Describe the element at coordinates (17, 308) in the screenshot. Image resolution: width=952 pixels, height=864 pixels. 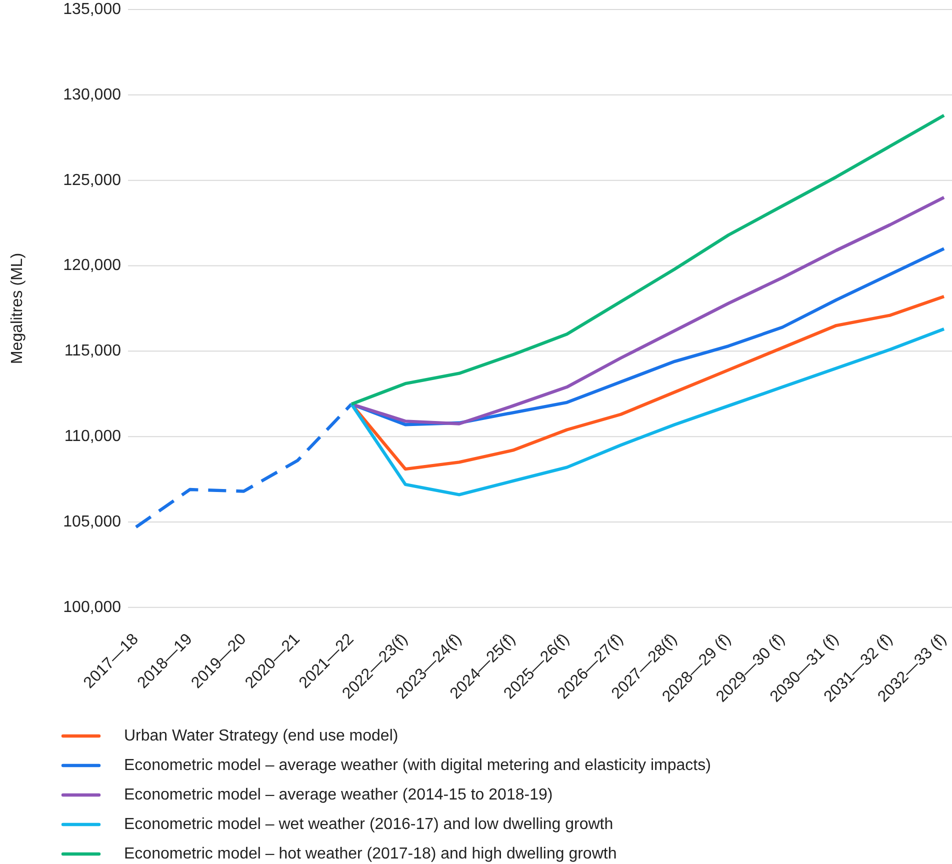
I see `y-axis-title: Megalitres (ML)` at that location.